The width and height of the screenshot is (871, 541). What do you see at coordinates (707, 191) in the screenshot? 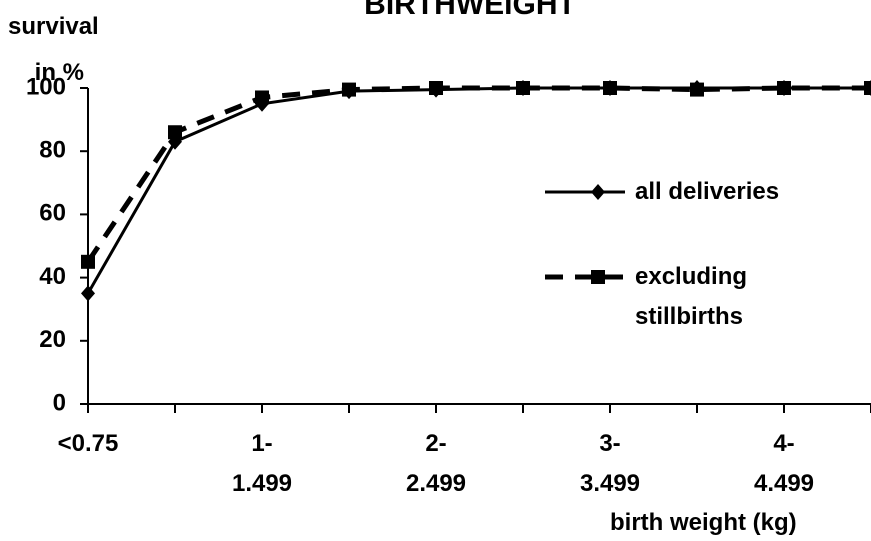
I see `legend-label: all deliveries` at bounding box center [707, 191].